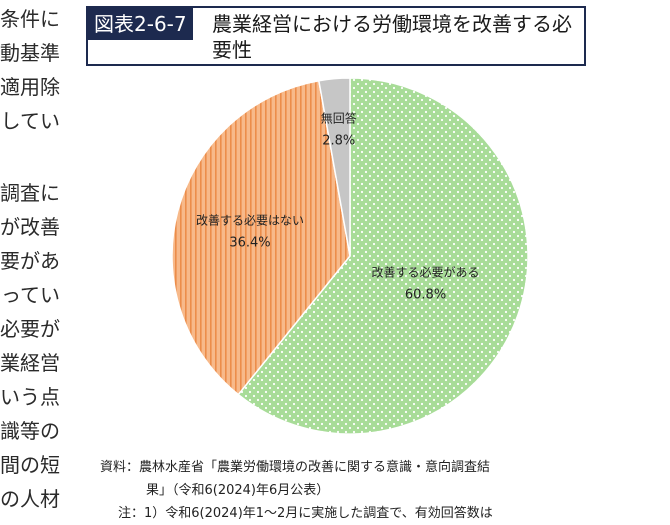 The image size is (670, 525). What do you see at coordinates (334, 167) in the screenshot?
I see `pie-slice` at bounding box center [334, 167].